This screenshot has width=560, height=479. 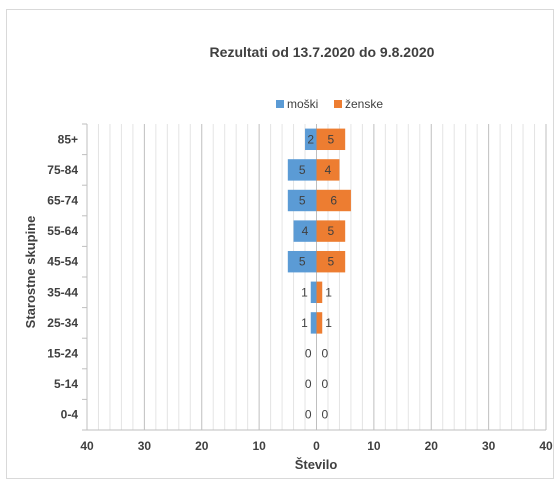 I want to click on y-tick-label: 15-24, so click(x=62, y=354).